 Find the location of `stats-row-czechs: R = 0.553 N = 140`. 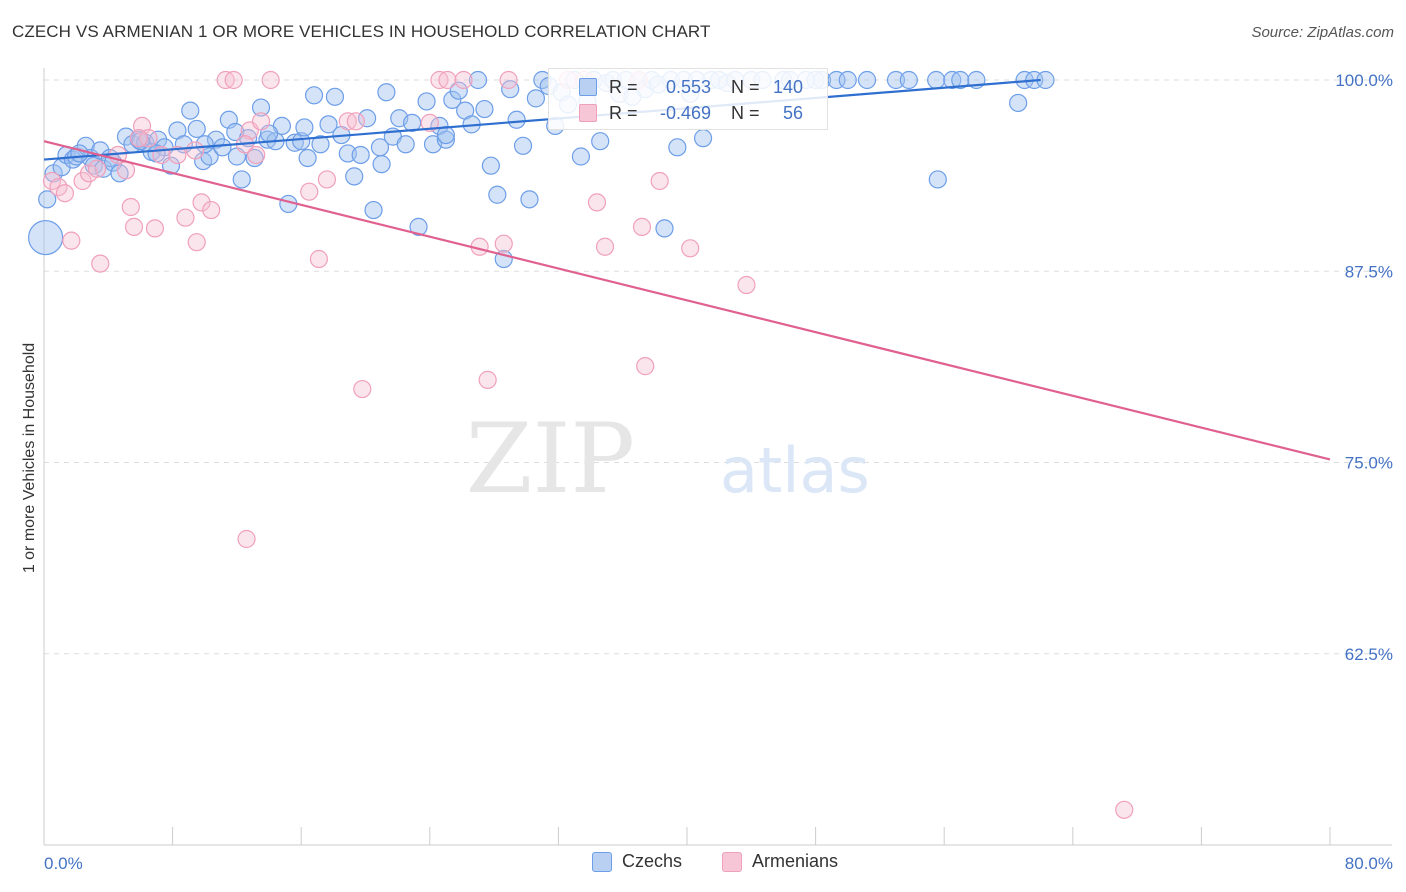

stats-row-czechs: R = 0.553 N = 140 is located at coordinates (689, 86).